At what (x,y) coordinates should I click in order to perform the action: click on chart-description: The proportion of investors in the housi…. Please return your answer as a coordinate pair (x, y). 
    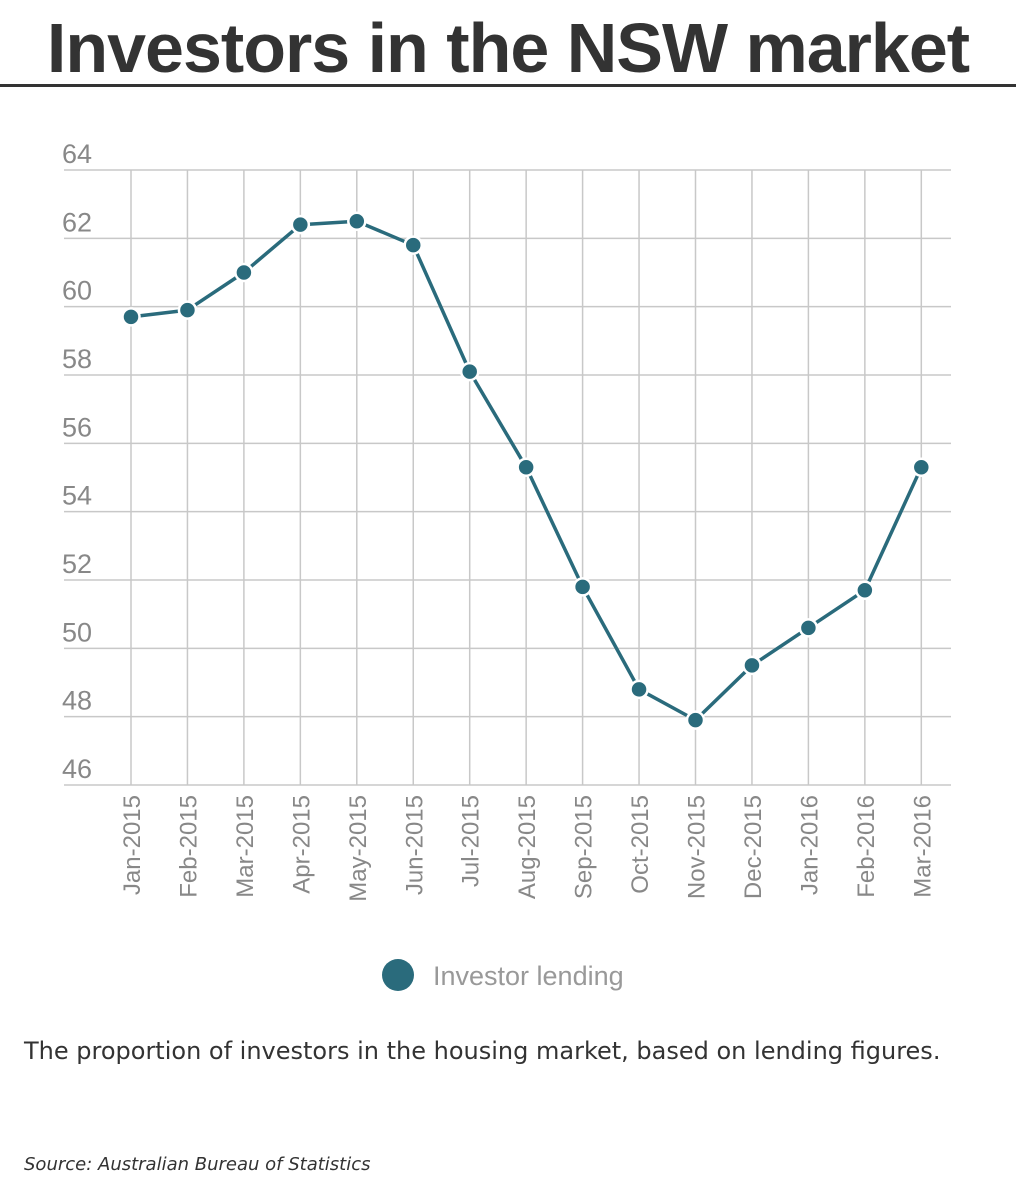
    Looking at the image, I should click on (482, 1051).